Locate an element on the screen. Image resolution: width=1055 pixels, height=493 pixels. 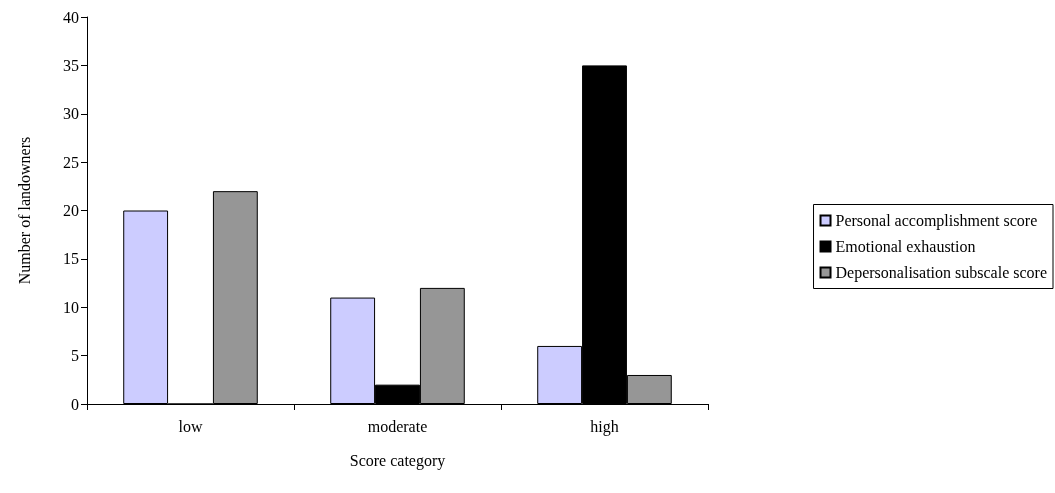
y-tick-label: 25 is located at coordinates (71, 162).